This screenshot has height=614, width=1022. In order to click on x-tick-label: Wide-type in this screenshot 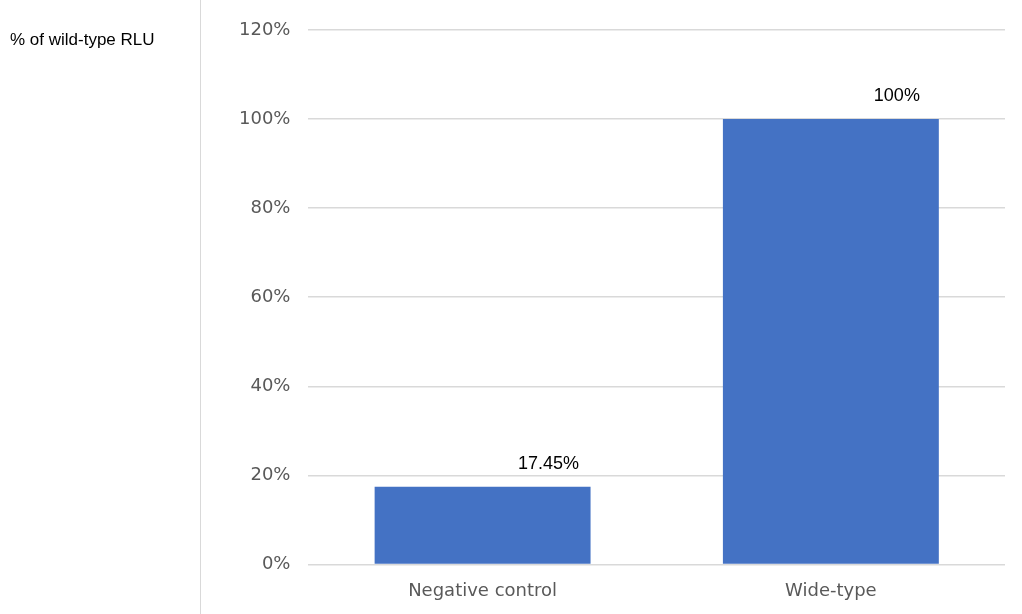, I will do `click(831, 589)`.